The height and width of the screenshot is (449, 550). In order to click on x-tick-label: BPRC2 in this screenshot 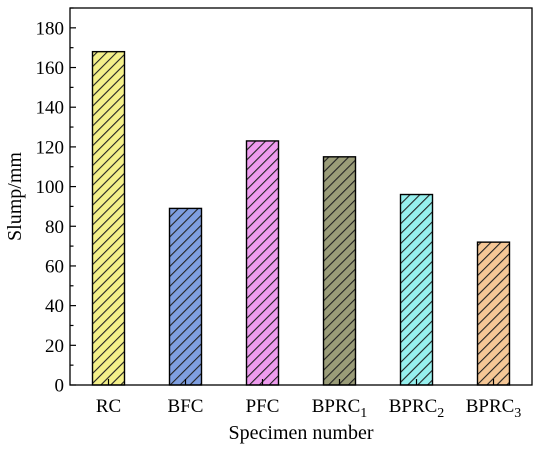, I will do `click(417, 408)`.